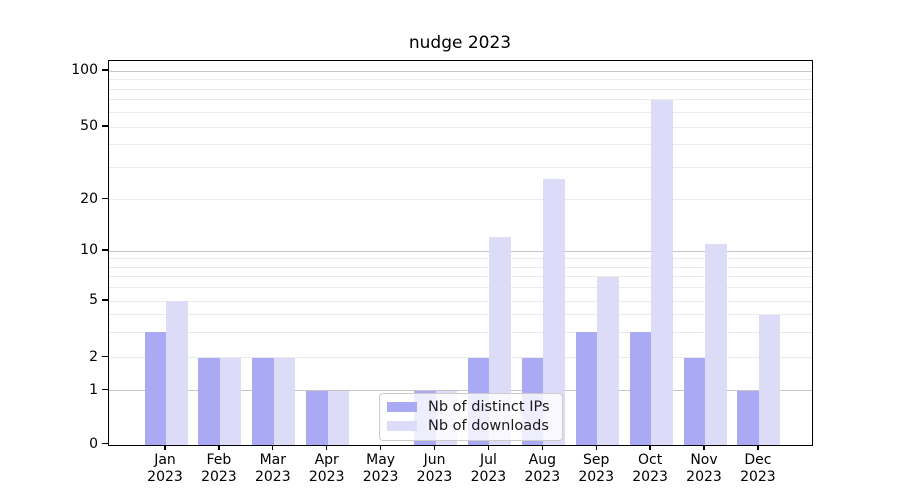 Image resolution: width=900 pixels, height=500 pixels. Describe the element at coordinates (460, 43) in the screenshot. I see `chart-title: nudge 2023` at that location.